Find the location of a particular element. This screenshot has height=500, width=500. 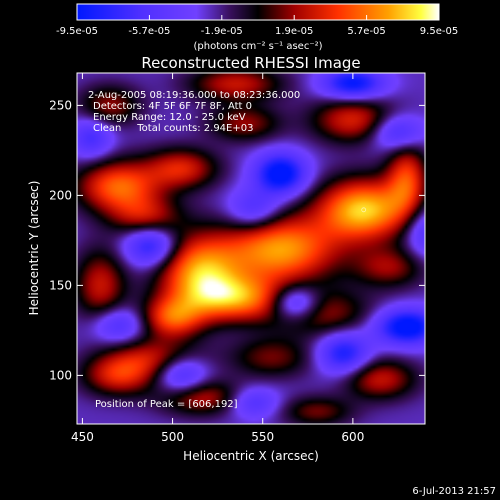

peak-marker is located at coordinates (364, 210).